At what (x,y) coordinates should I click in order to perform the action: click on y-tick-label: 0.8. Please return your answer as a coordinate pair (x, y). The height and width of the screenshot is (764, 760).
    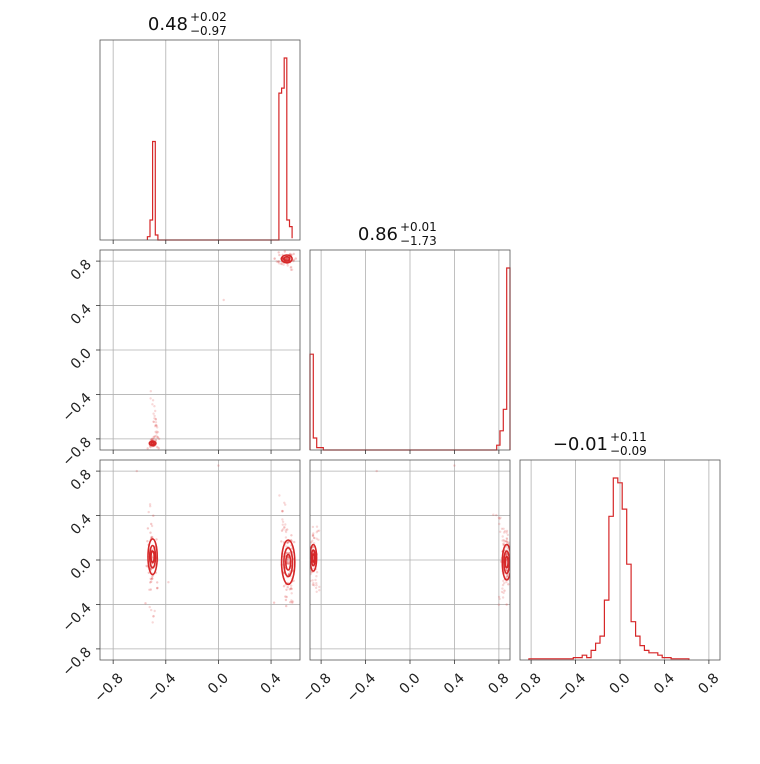
    Looking at the image, I should click on (81, 270).